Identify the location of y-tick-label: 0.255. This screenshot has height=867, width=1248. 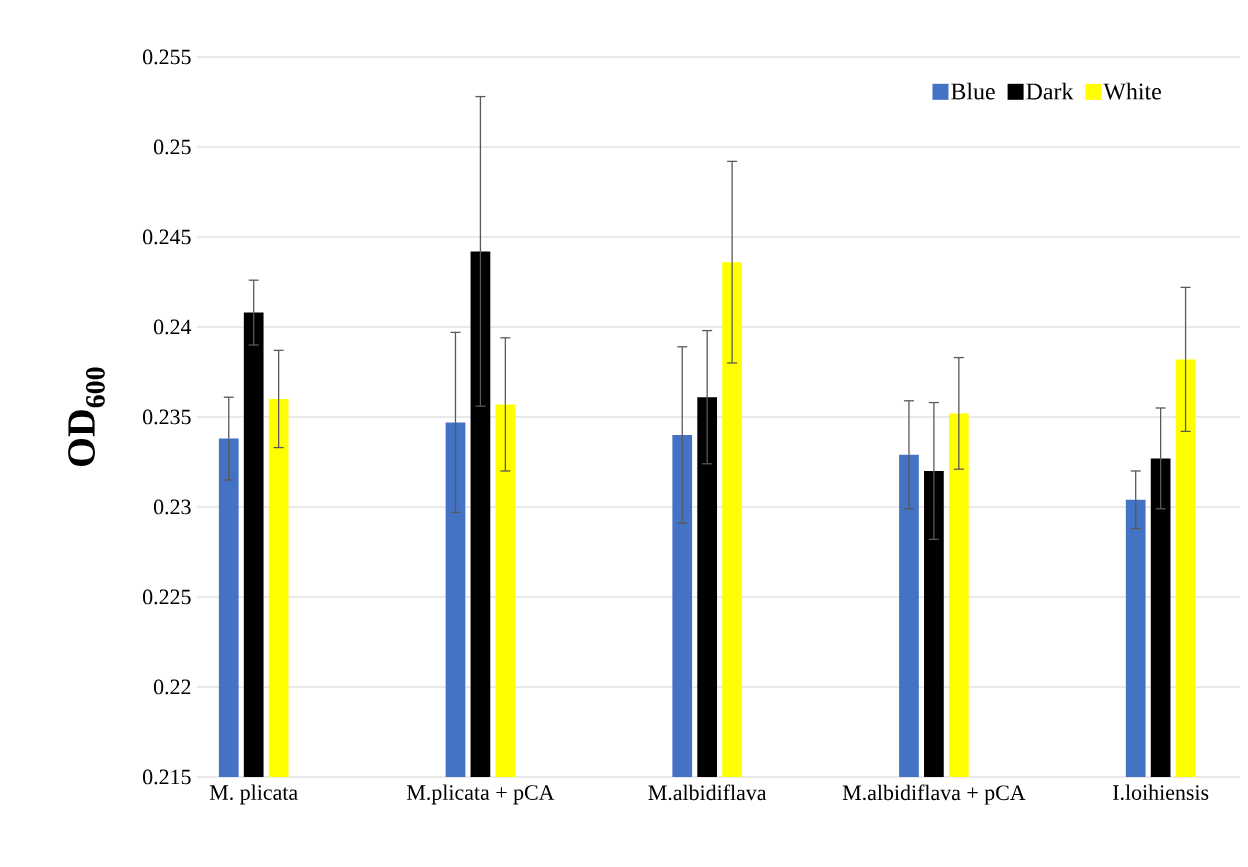
(167, 57).